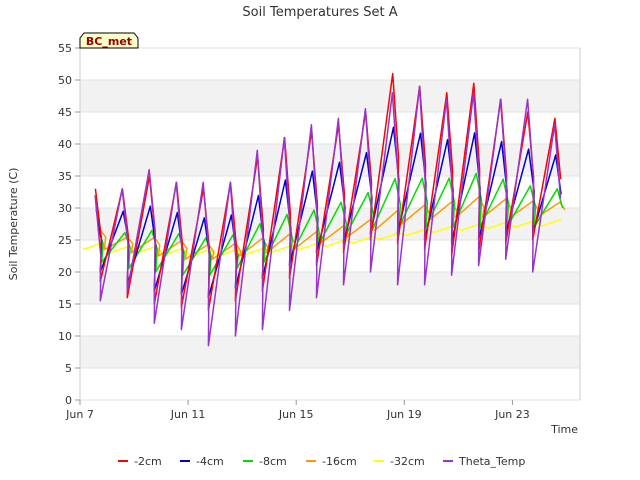 The image size is (640, 480). I want to click on y-tick-label: 40, so click(65, 144).